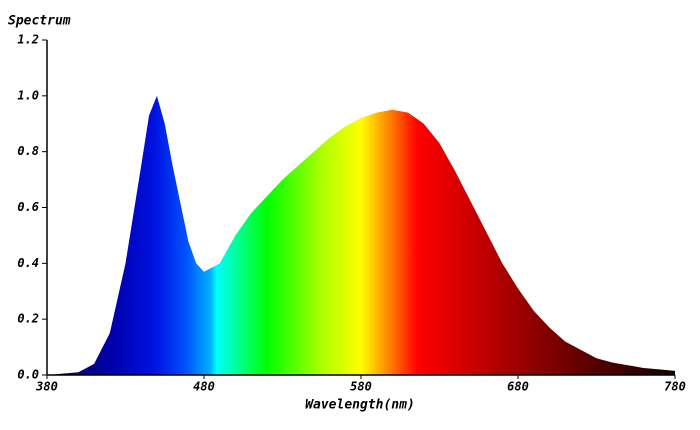 Image resolution: width=700 pixels, height=430 pixels. What do you see at coordinates (28, 95) in the screenshot?
I see `y-tick-label: 1.0` at bounding box center [28, 95].